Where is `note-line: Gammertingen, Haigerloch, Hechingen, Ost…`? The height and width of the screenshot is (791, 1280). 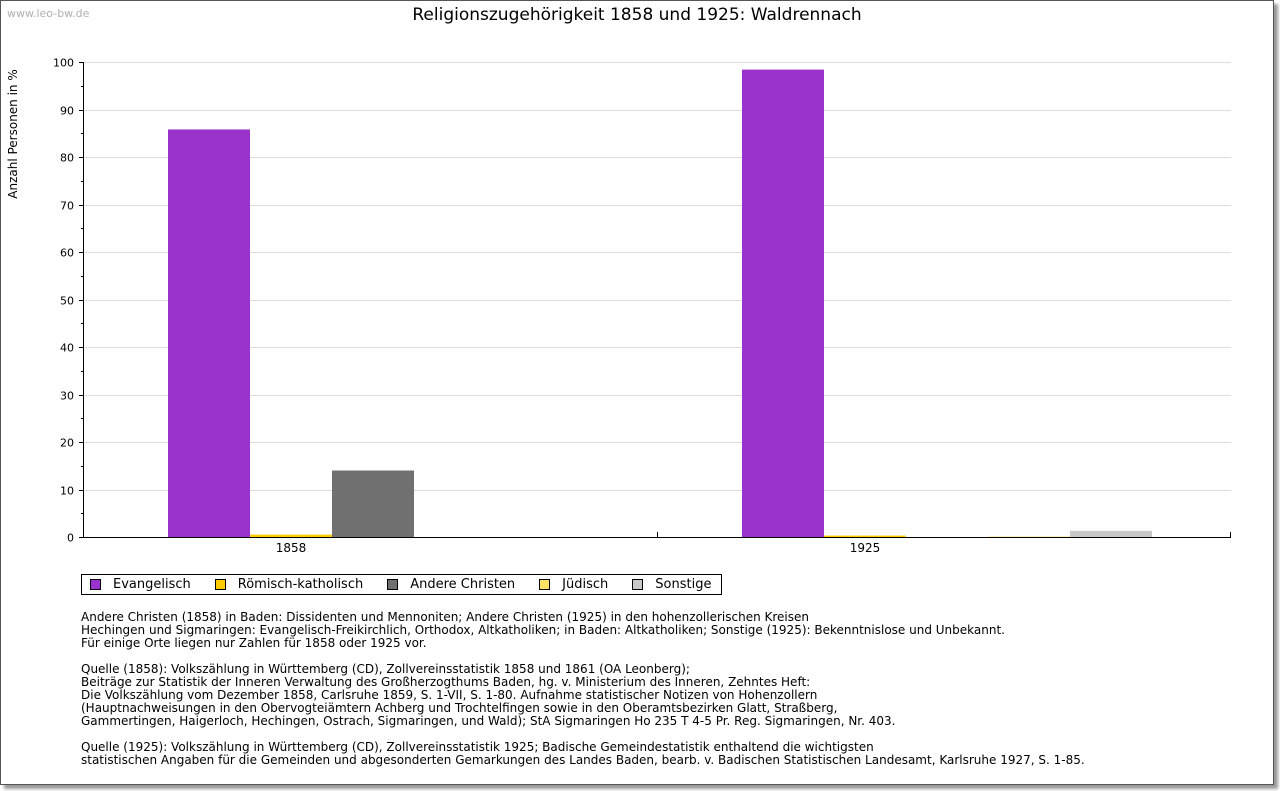
note-line: Gammertingen, Haigerloch, Hechingen, Ost… is located at coordinates (488, 721).